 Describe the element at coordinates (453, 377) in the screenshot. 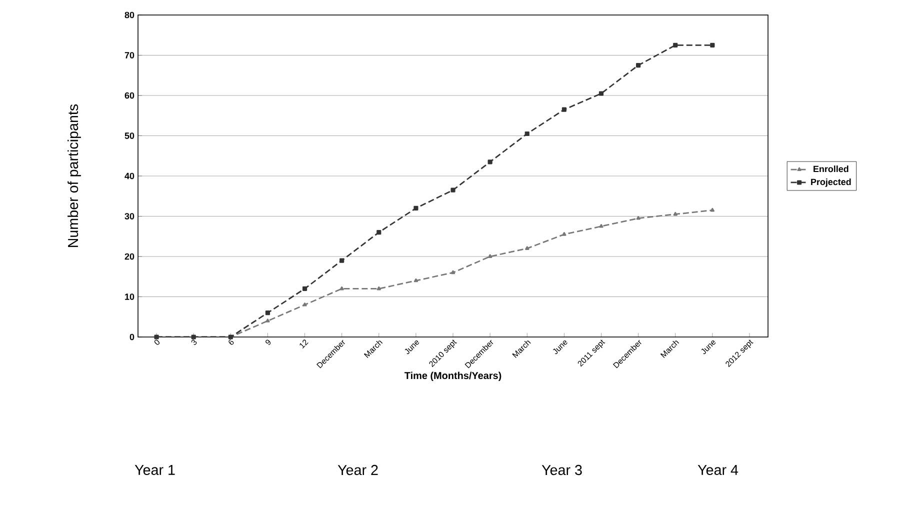

I see `x-axis-title: Time (Months/Years)` at that location.